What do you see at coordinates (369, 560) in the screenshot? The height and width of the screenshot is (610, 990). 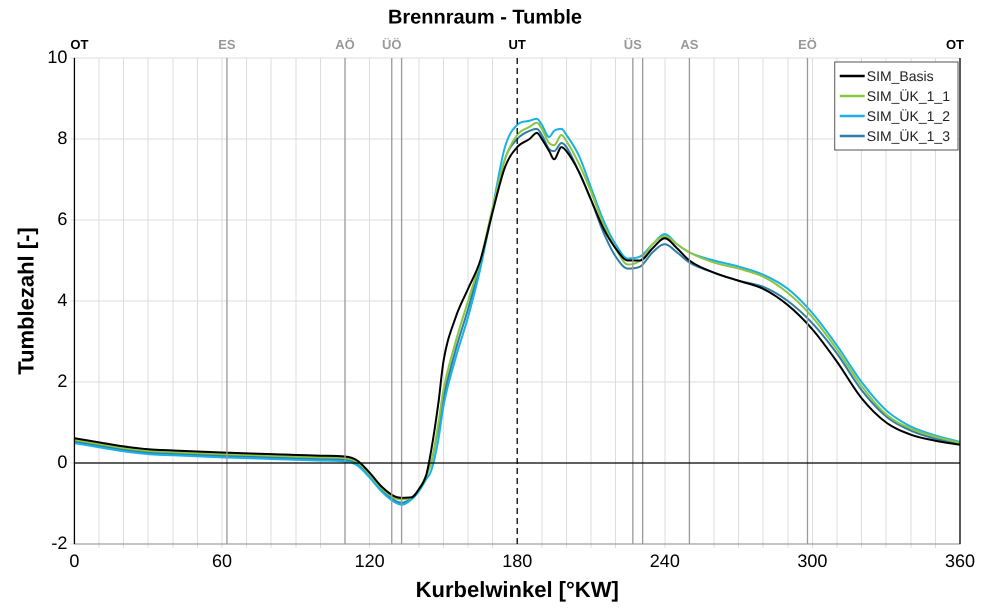 I see `x-tick-label: 120` at bounding box center [369, 560].